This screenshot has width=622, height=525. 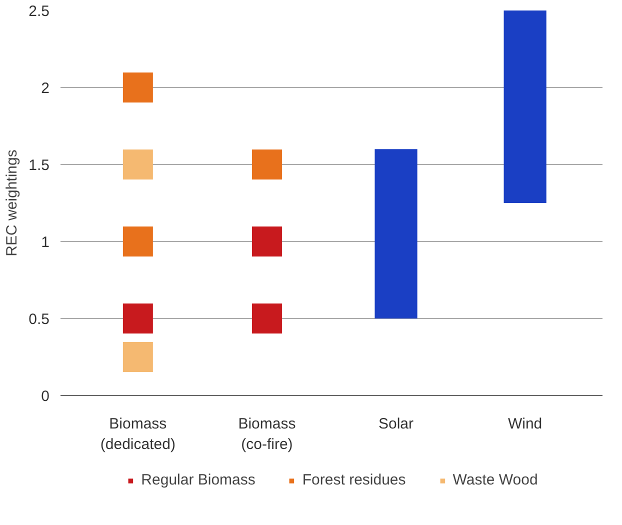 What do you see at coordinates (396, 424) in the screenshot?
I see `x-tick-label: Solar` at bounding box center [396, 424].